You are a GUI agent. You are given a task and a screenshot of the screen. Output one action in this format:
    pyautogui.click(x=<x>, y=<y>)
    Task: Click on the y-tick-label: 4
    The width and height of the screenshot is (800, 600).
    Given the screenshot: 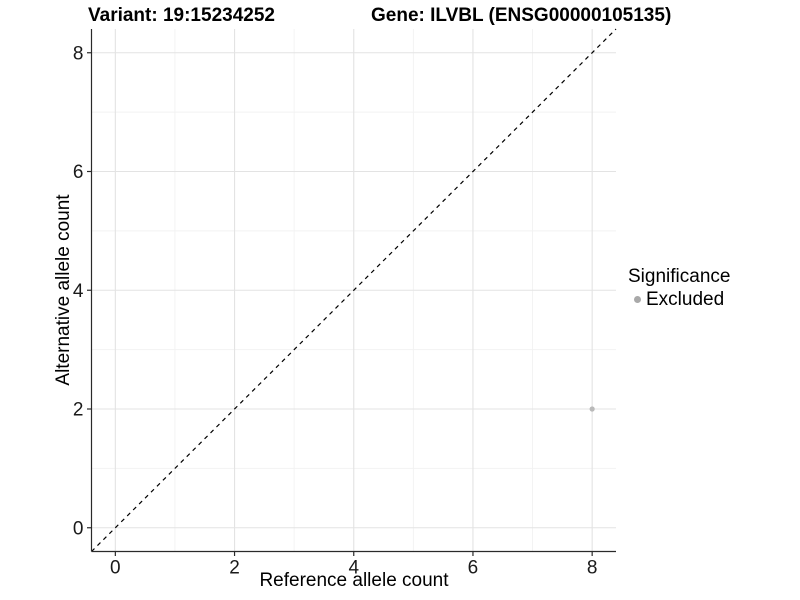 What is the action you would take?
    pyautogui.click(x=78, y=291)
    